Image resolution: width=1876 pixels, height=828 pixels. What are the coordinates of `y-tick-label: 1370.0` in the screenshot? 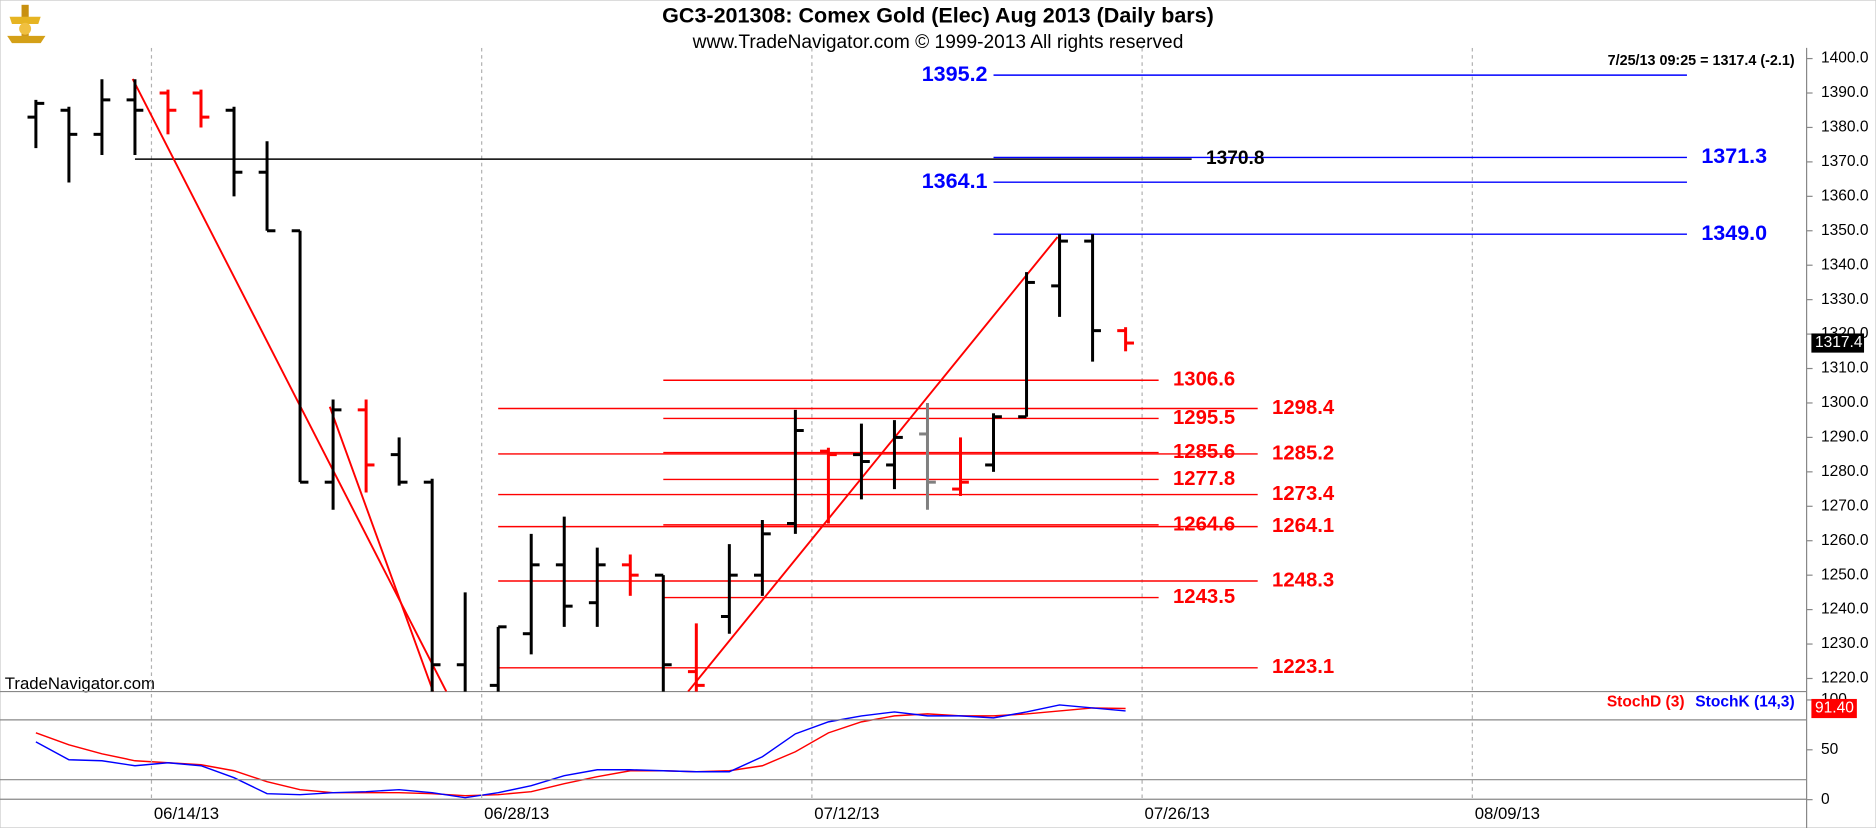 It's located at (1845, 161).